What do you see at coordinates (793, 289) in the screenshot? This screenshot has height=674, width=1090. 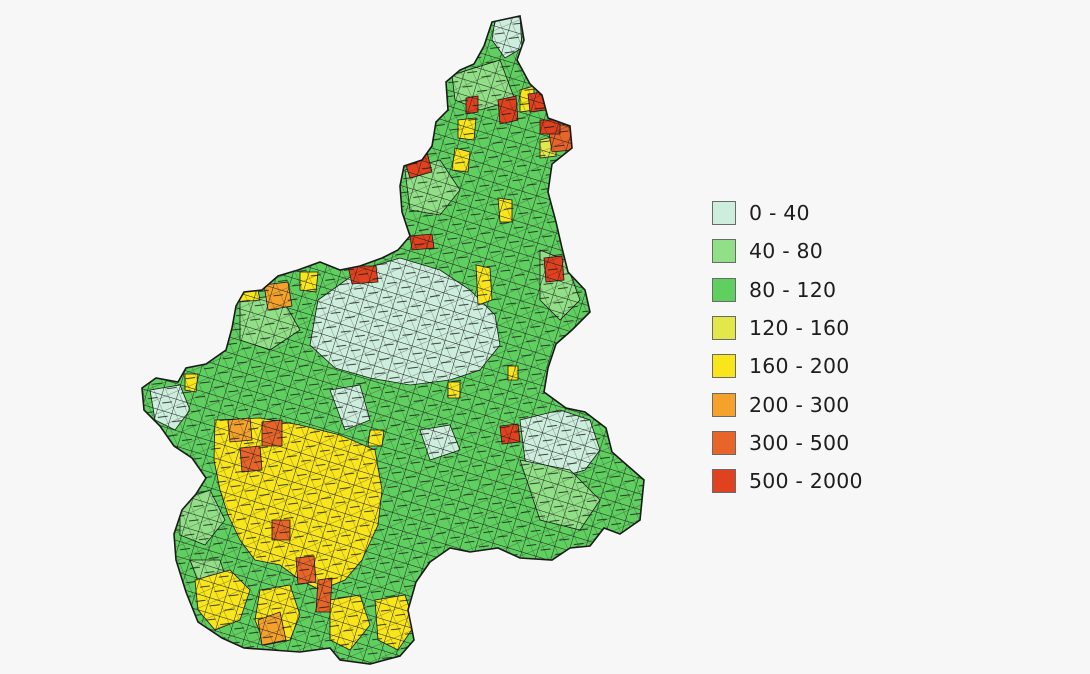 I see `legend-label: 80 - 120` at bounding box center [793, 289].